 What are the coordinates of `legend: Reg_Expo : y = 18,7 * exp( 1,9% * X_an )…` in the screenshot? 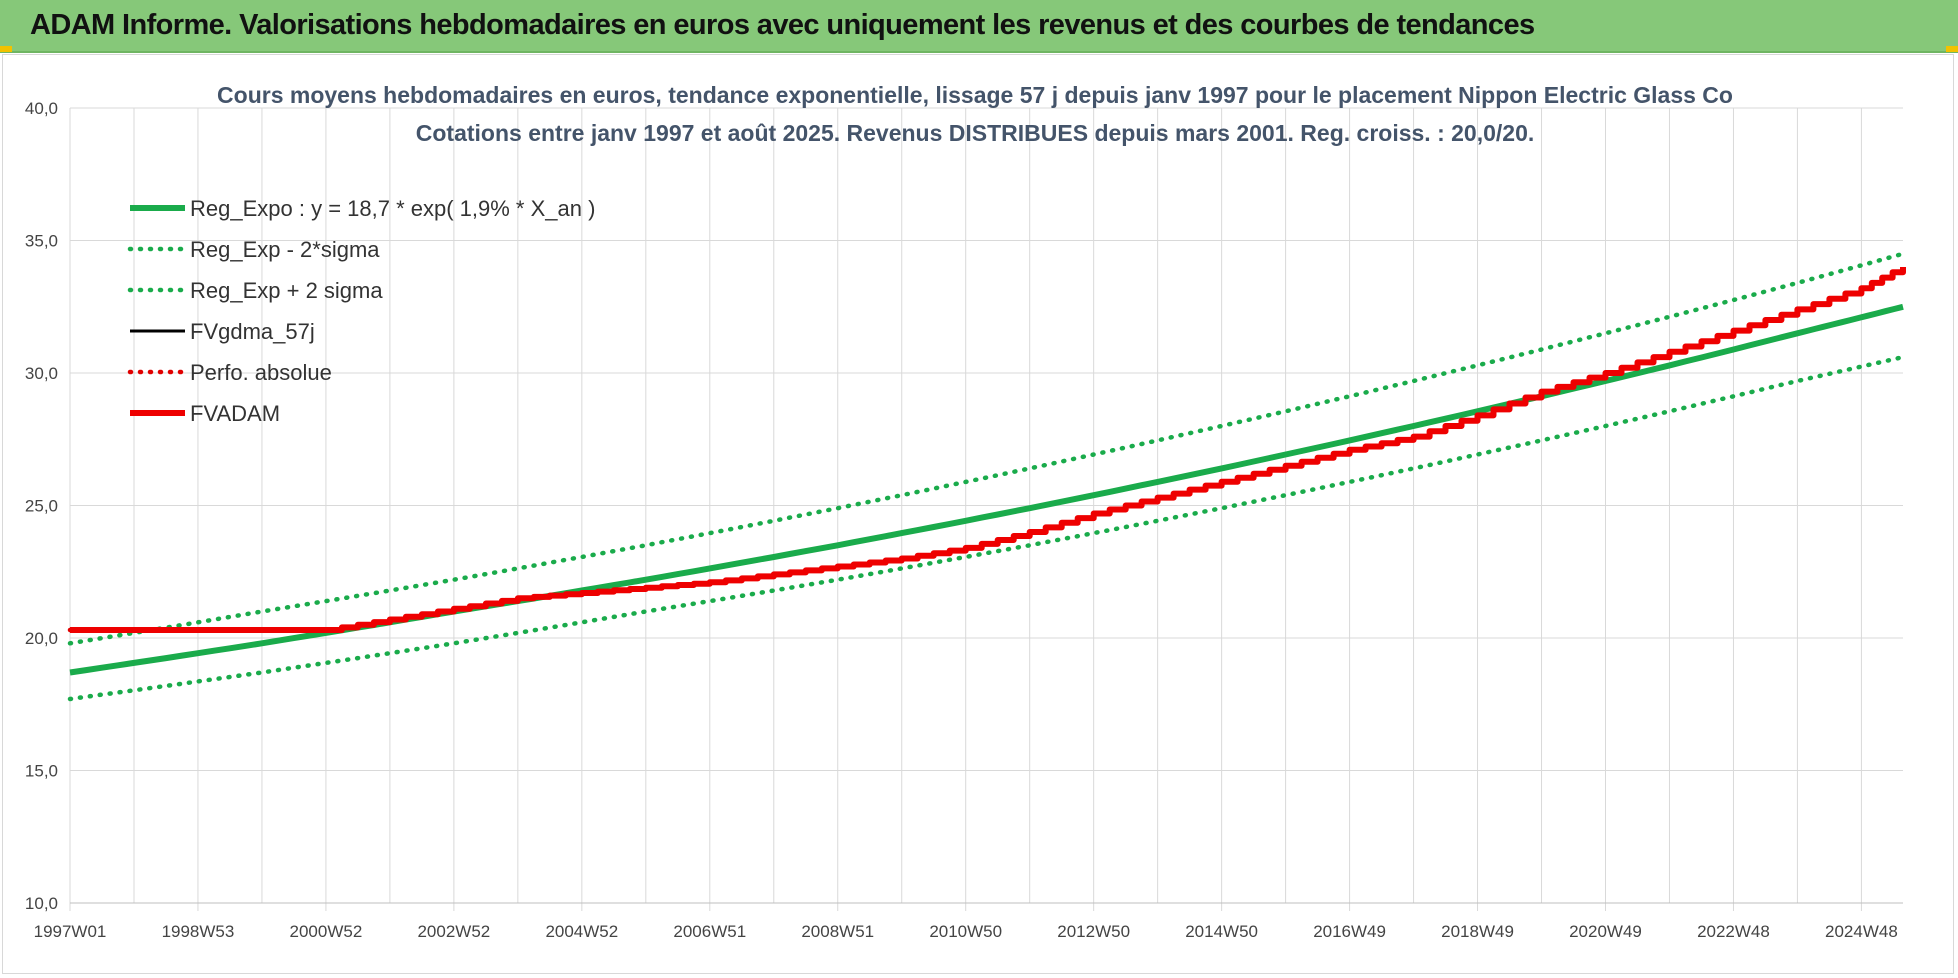 It's located at (361, 311).